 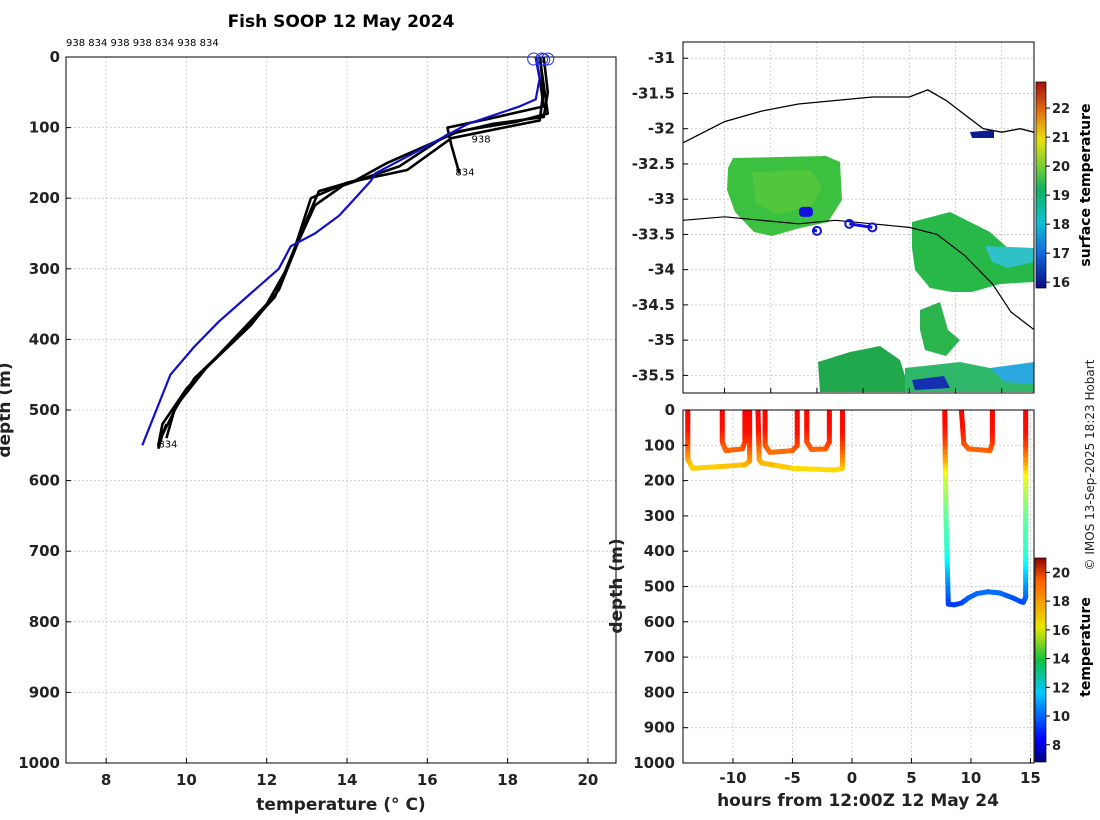 What do you see at coordinates (340, 805) in the screenshot?
I see `profile-x-label: temperature (° C)` at bounding box center [340, 805].